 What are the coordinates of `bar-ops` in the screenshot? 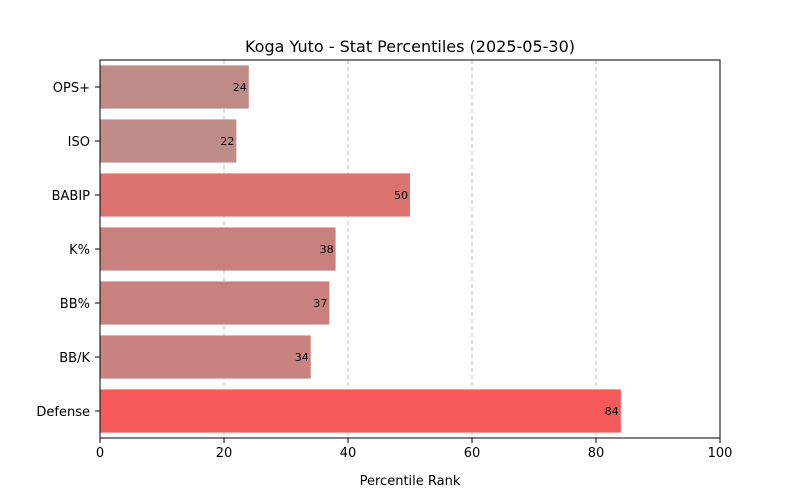 It's located at (174, 87).